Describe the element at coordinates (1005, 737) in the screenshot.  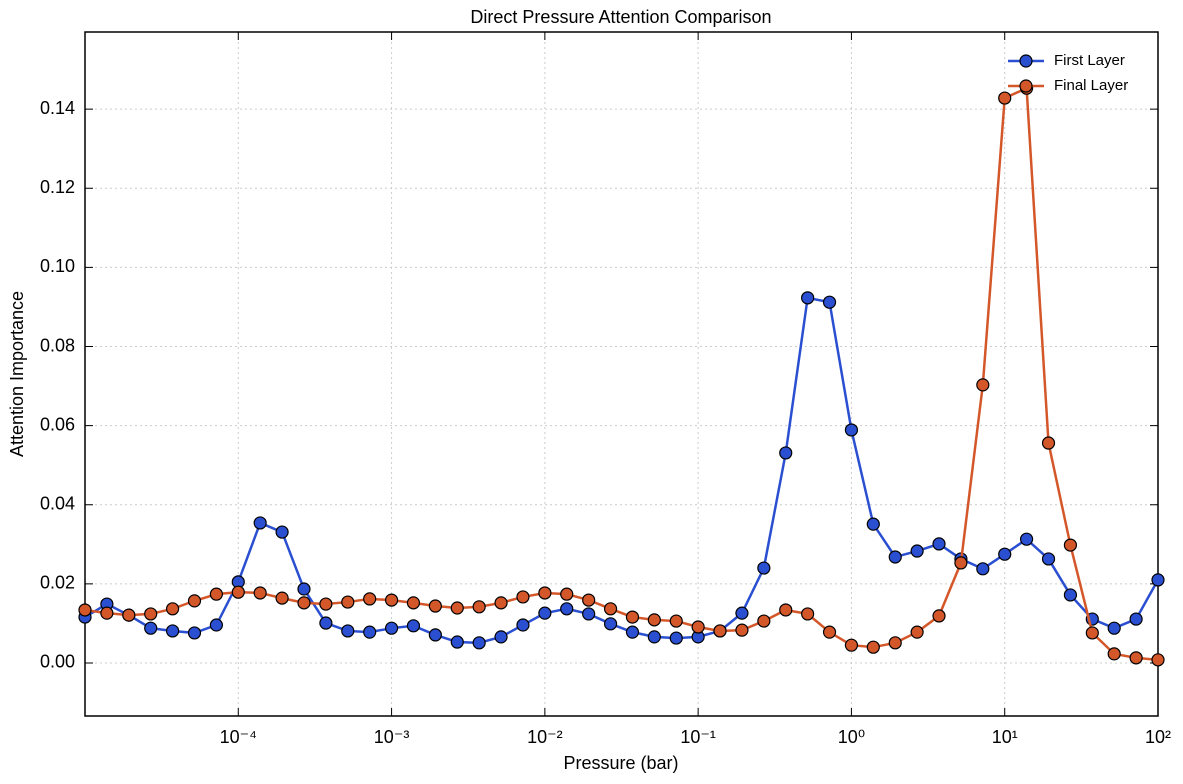
I see `x-tick-label: 10¹` at that location.